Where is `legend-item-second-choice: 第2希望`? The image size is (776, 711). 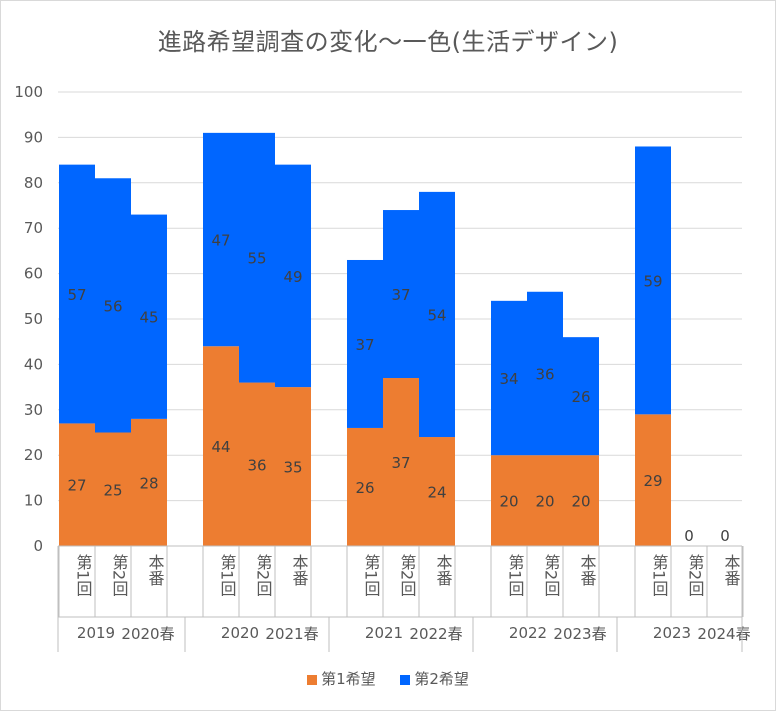
legend-item-second-choice: 第2希望 is located at coordinates (434, 678).